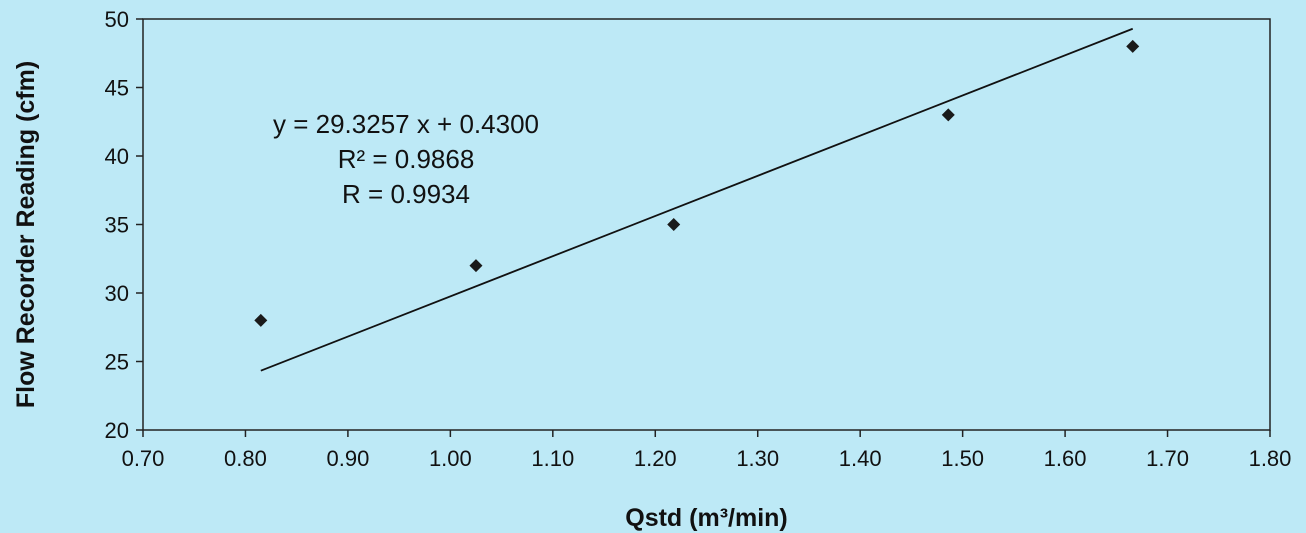 Image resolution: width=1306 pixels, height=533 pixels. What do you see at coordinates (962, 458) in the screenshot?
I see `x-tick-label: 1.50` at bounding box center [962, 458].